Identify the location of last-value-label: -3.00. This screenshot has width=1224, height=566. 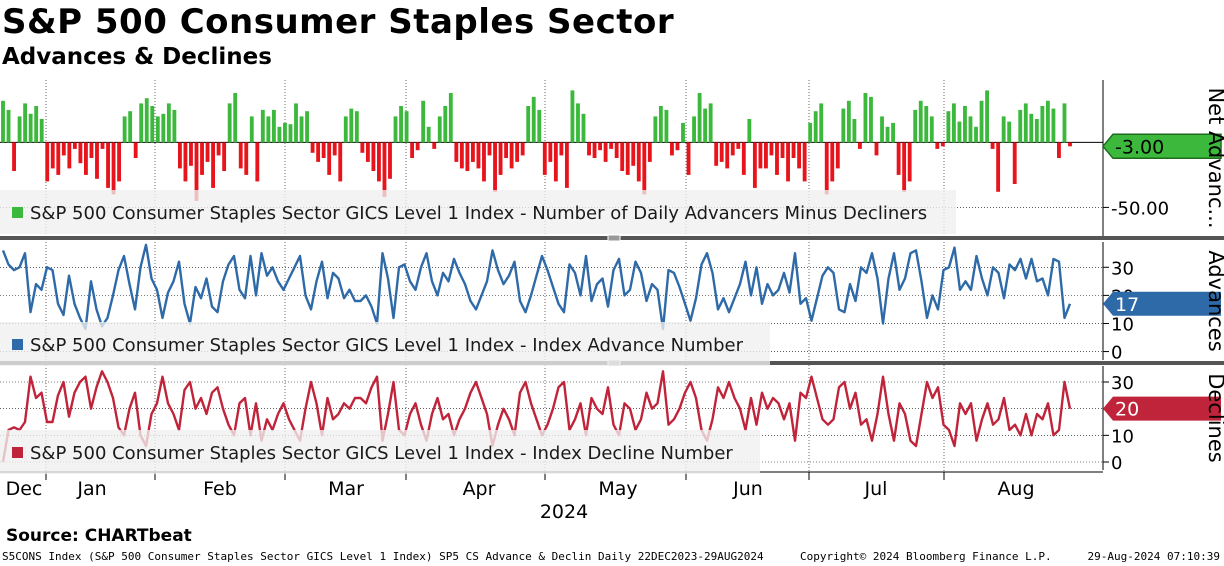
(1139, 147).